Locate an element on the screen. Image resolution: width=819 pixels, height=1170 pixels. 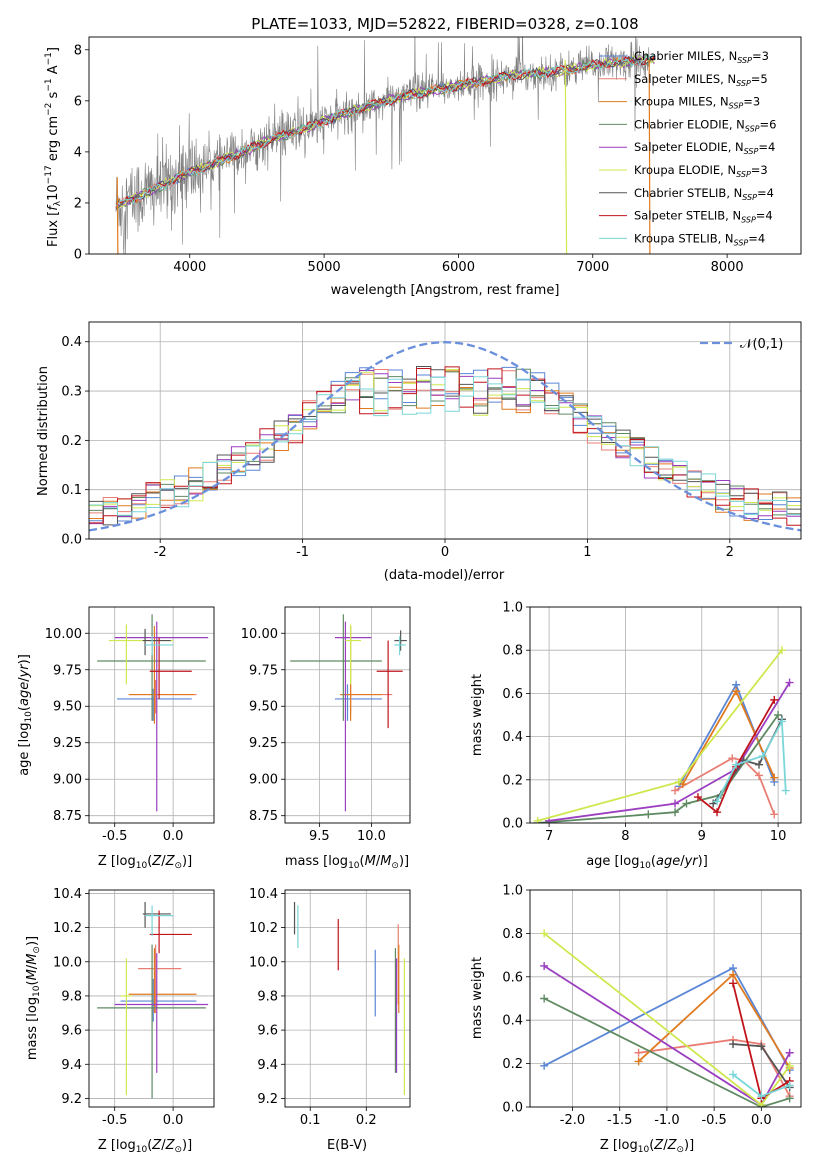
legend-label: Chabrier STELIB, NSSP=4 is located at coordinates (704, 194).